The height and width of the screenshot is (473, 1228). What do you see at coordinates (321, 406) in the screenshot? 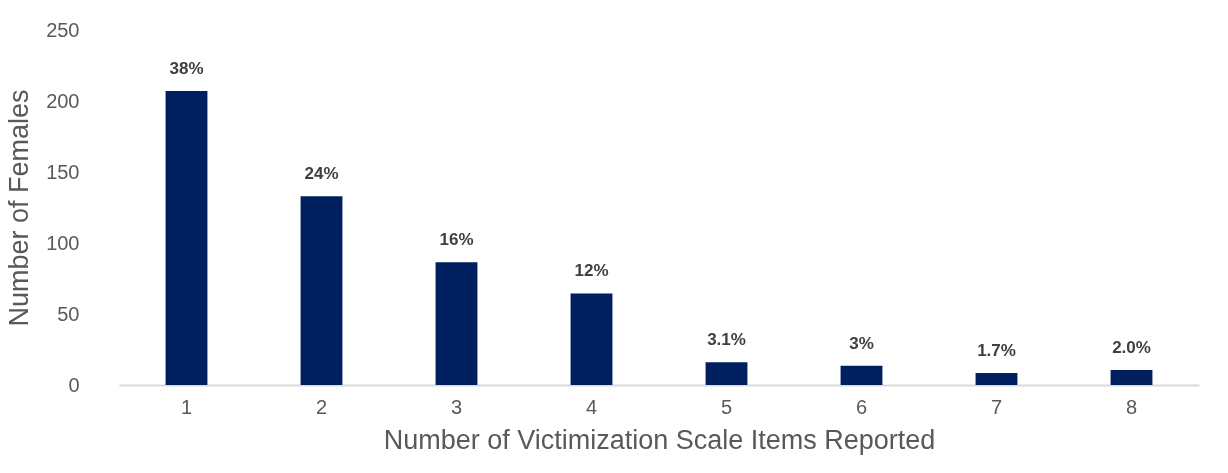
I see `x-tick-label: 2` at bounding box center [321, 406].